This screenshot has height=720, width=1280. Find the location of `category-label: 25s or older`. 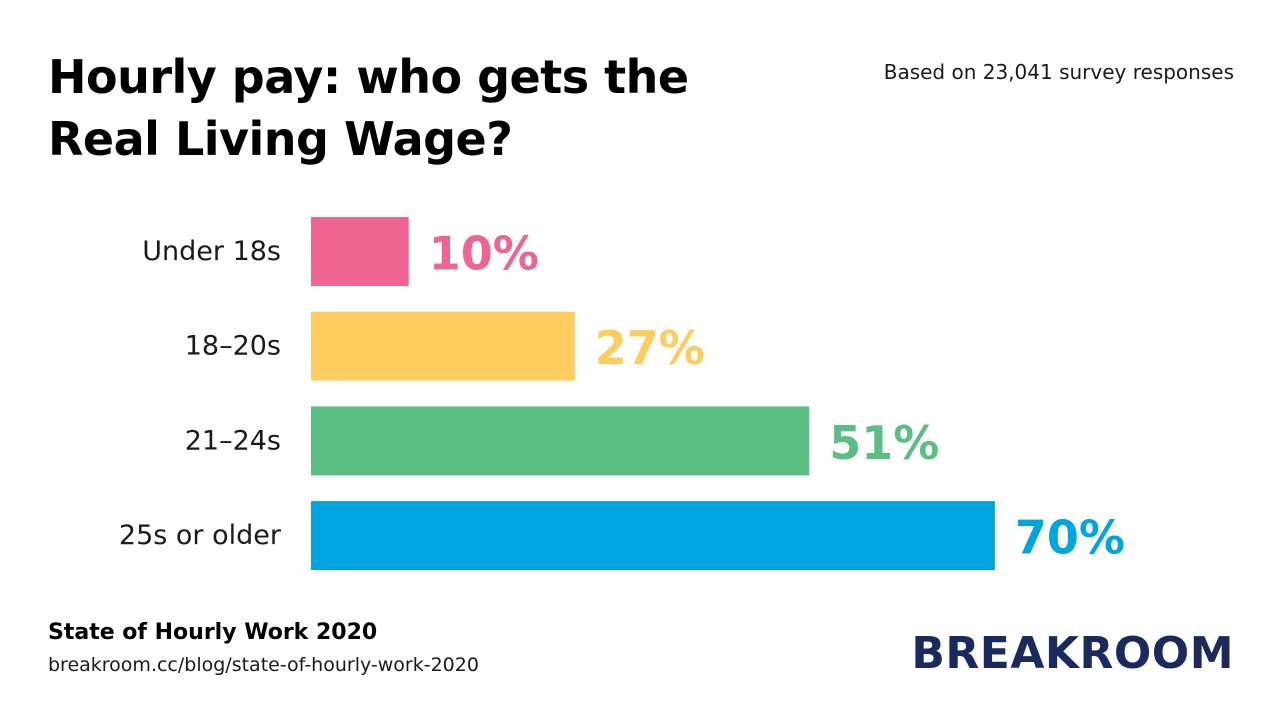

category-label: 25s or older is located at coordinates (200, 535).